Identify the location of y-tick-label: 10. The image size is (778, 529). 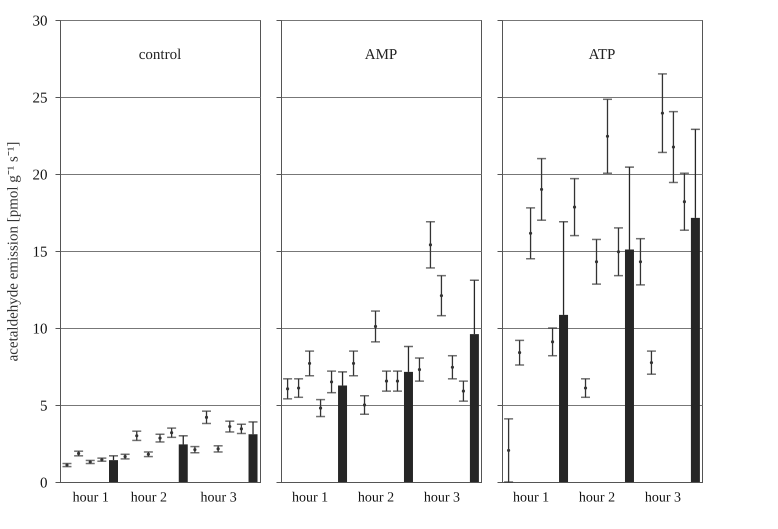
(40, 330).